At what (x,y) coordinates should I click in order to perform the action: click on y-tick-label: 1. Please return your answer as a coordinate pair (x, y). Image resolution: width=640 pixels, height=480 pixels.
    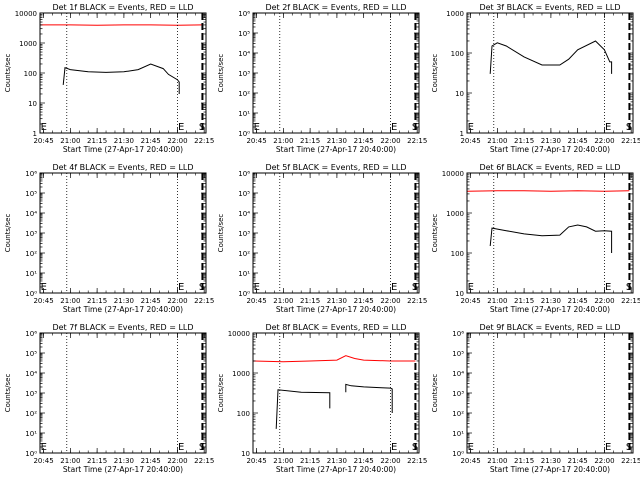
    Looking at the image, I should click on (462, 134).